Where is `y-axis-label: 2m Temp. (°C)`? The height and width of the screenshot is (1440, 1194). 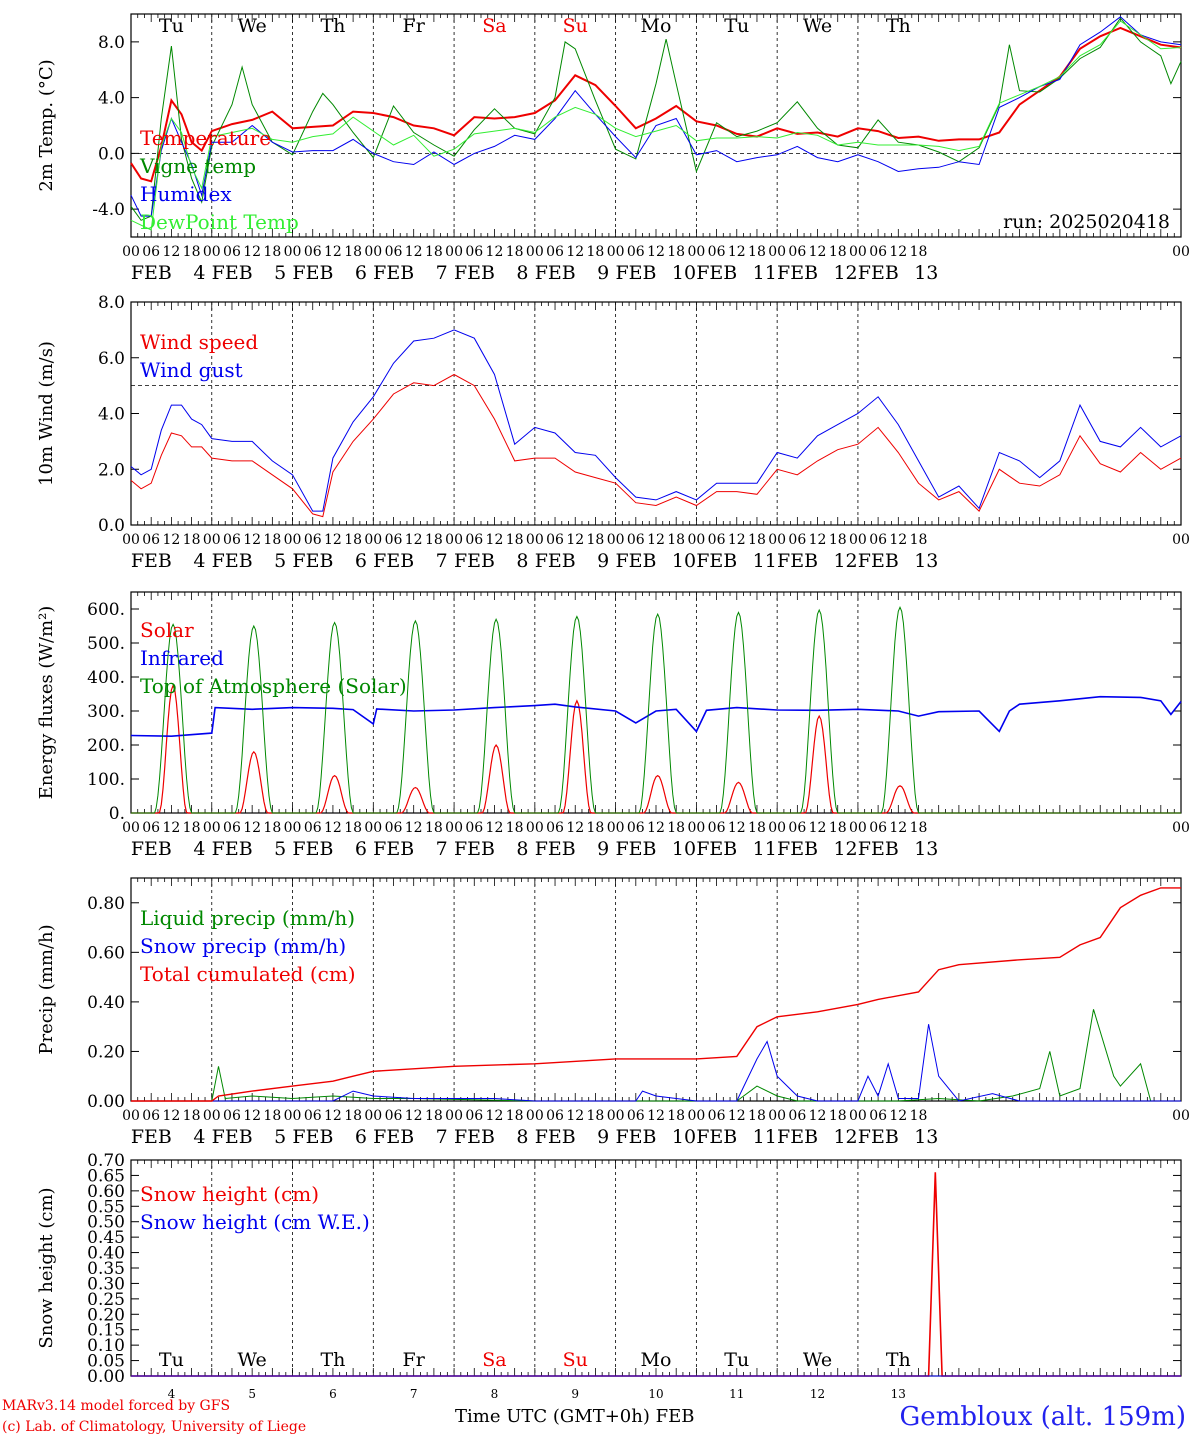 y-axis-label: 2m Temp. (°C) is located at coordinates (46, 125).